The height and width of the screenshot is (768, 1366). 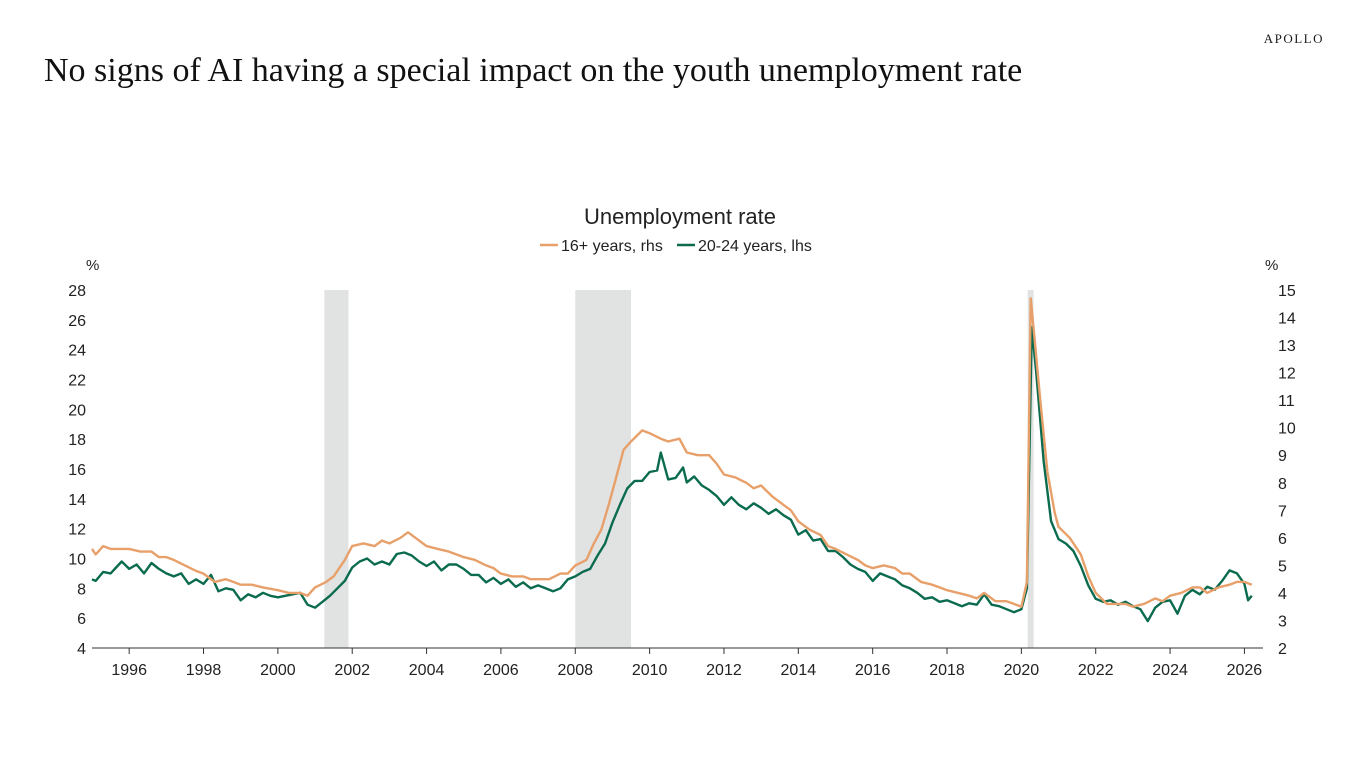 I want to click on left-tick-label: 28, so click(x=77, y=291).